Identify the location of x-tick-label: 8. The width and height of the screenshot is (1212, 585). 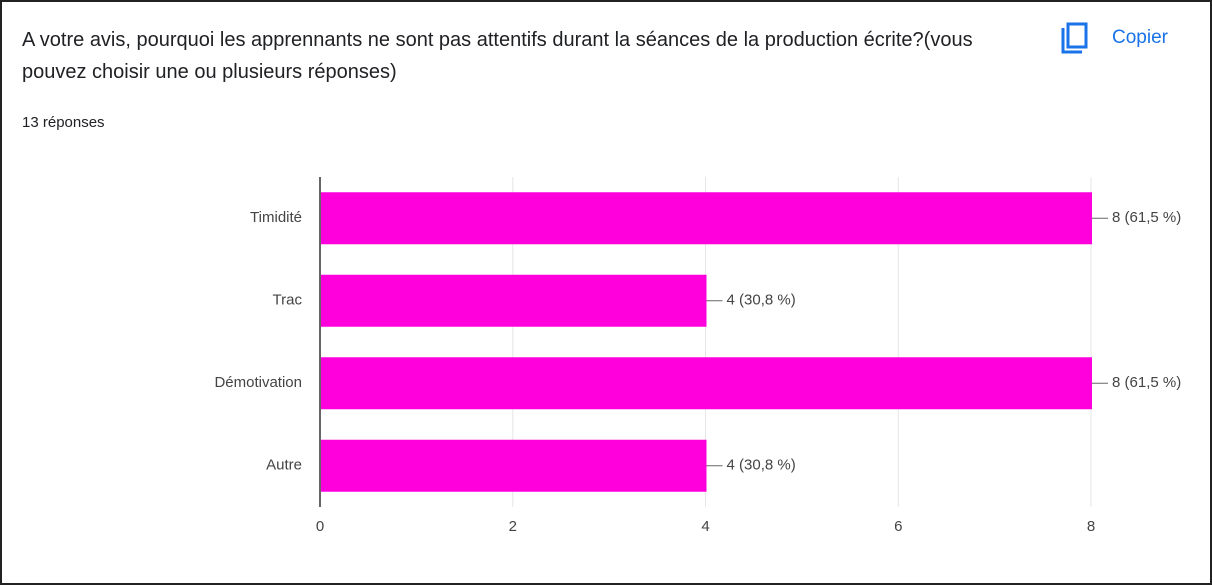
(1091, 526).